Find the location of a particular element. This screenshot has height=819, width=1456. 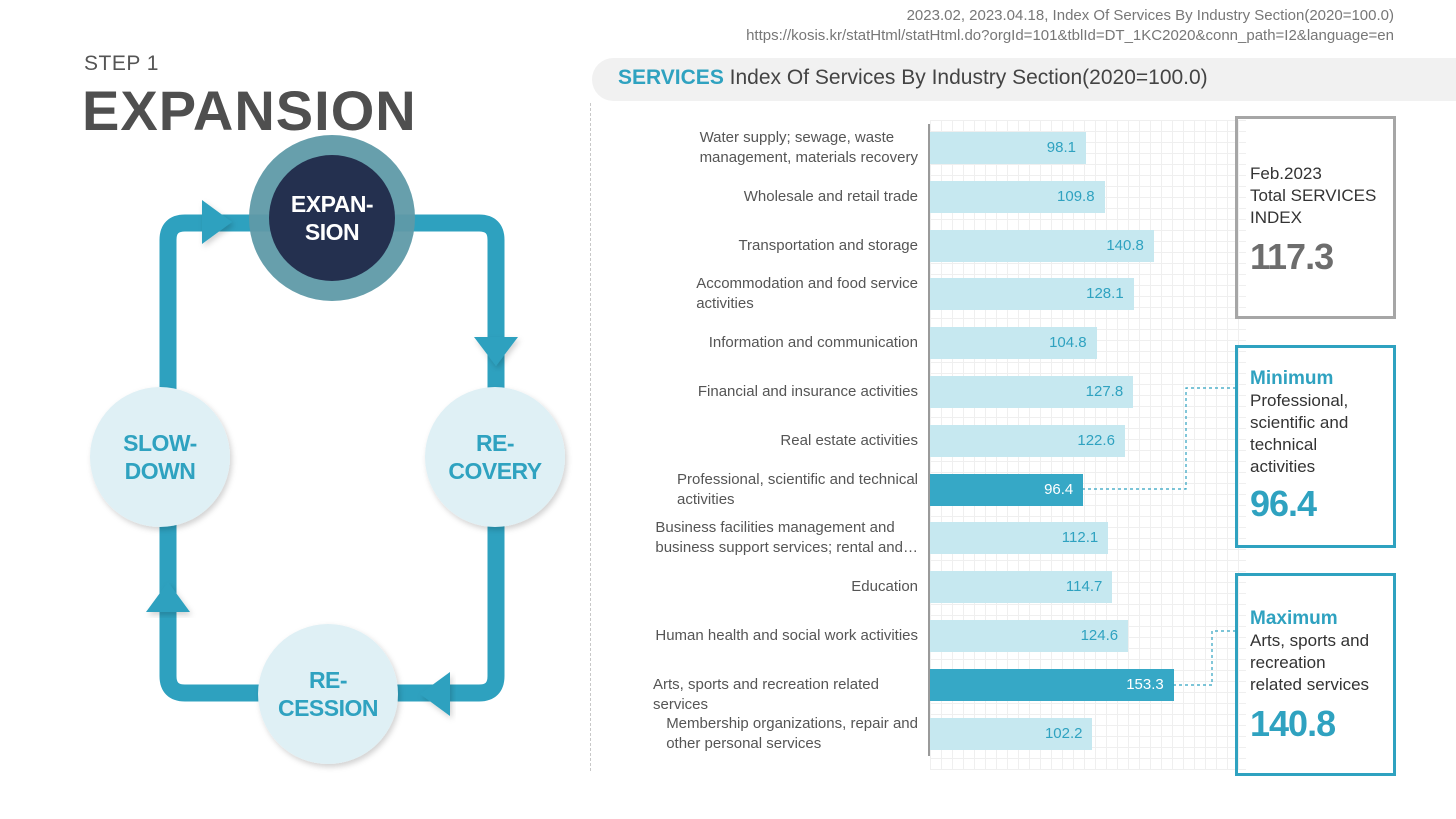

bar-value-label: 128.1 is located at coordinates (1105, 294).